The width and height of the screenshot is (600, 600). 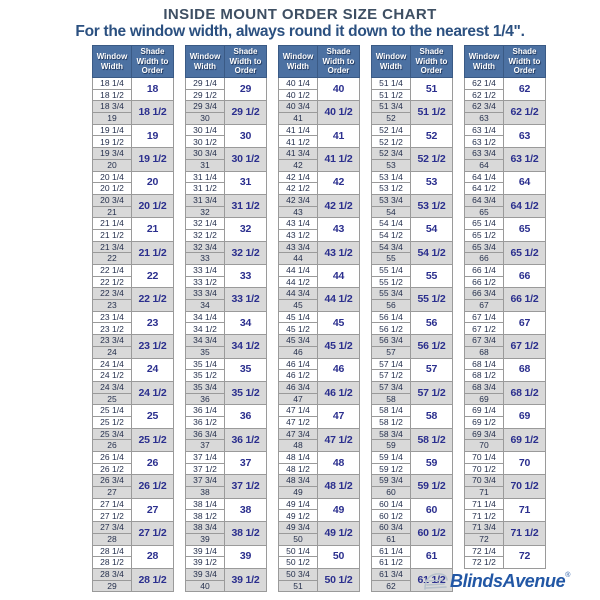 What do you see at coordinates (484, 223) in the screenshot?
I see `window-width-cell: 65 1/4` at bounding box center [484, 223].